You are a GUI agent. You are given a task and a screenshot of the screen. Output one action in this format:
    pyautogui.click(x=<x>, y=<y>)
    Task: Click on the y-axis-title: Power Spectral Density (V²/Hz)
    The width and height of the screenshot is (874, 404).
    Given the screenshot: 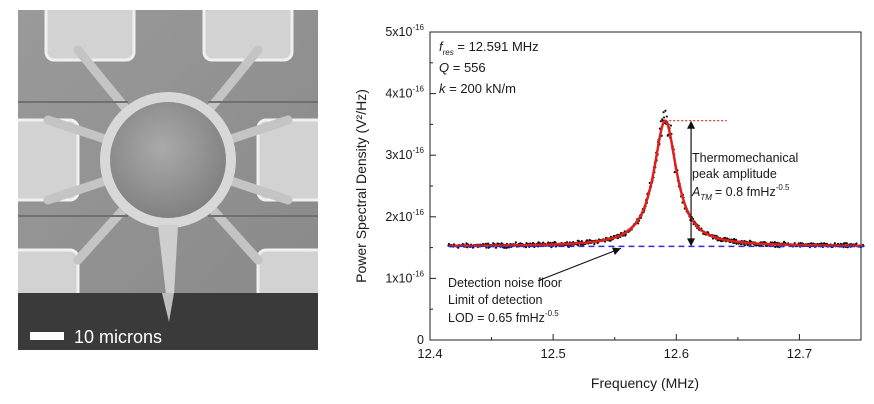 What is the action you would take?
    pyautogui.click(x=361, y=186)
    